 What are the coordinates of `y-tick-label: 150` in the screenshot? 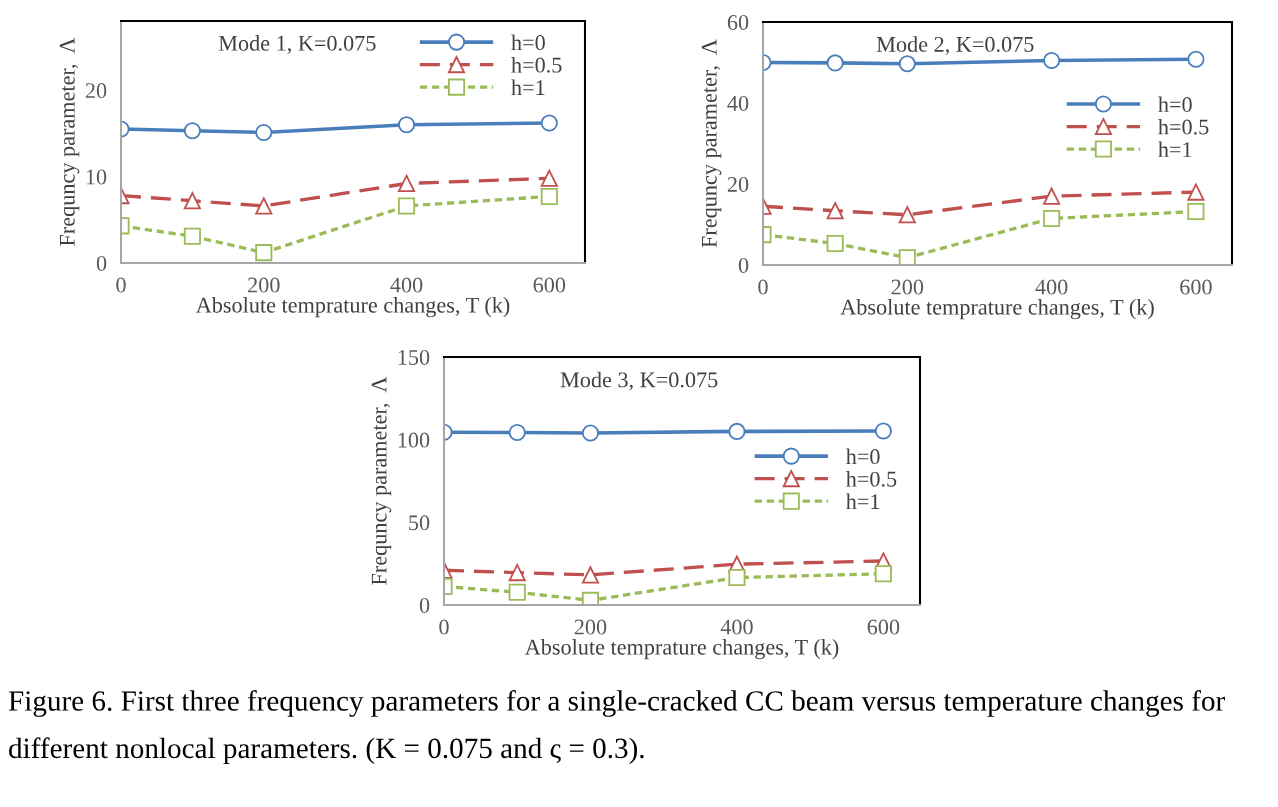 It's located at (414, 357).